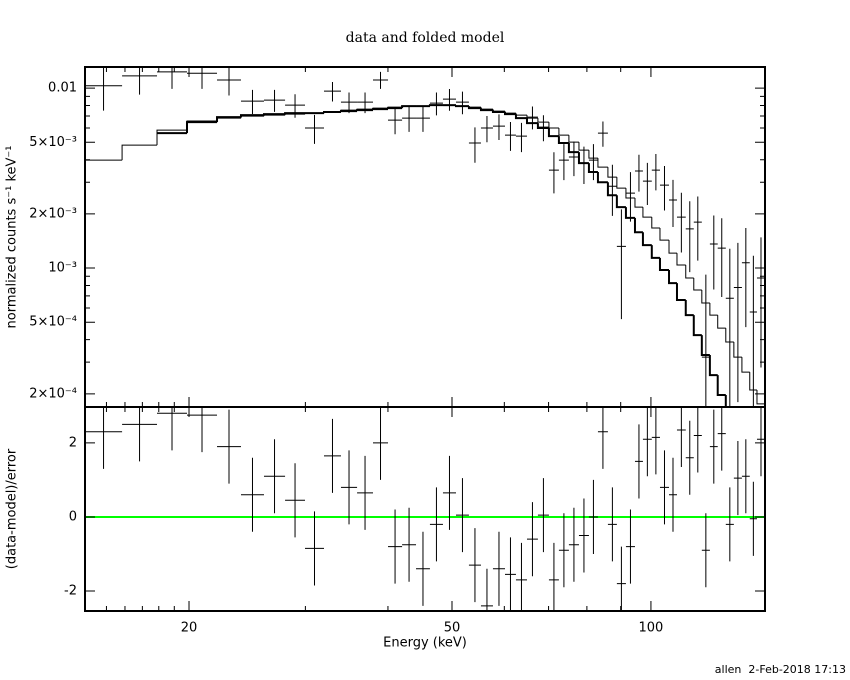 The height and width of the screenshot is (680, 850). What do you see at coordinates (780, 669) in the screenshot?
I see `footer: allen 2-Feb-2018 17:13` at bounding box center [780, 669].